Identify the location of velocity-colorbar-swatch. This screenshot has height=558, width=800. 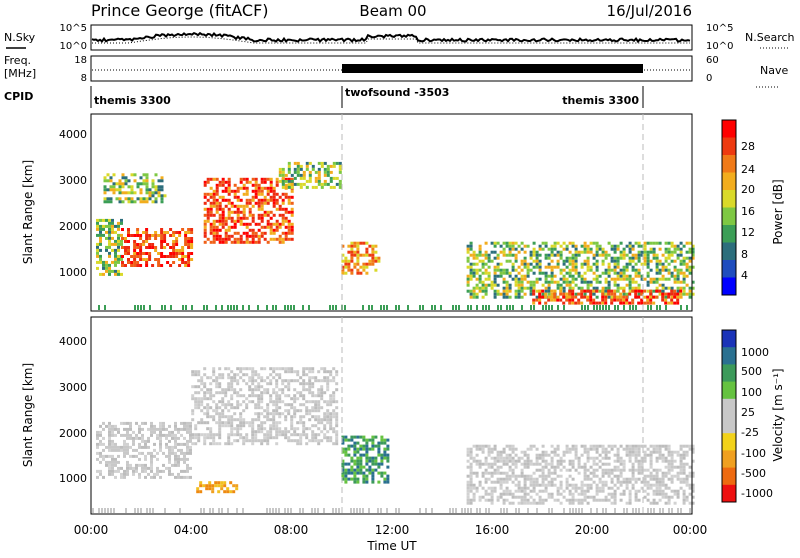
(729, 407).